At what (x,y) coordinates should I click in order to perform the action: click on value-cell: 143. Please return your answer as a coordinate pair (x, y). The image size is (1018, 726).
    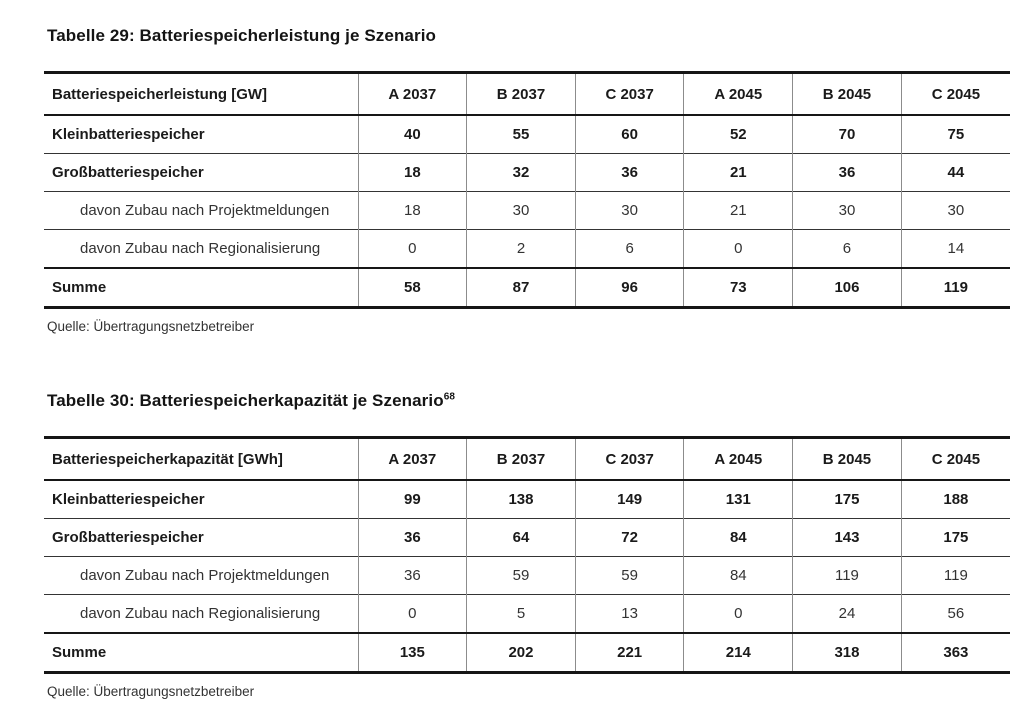
    Looking at the image, I should click on (847, 537).